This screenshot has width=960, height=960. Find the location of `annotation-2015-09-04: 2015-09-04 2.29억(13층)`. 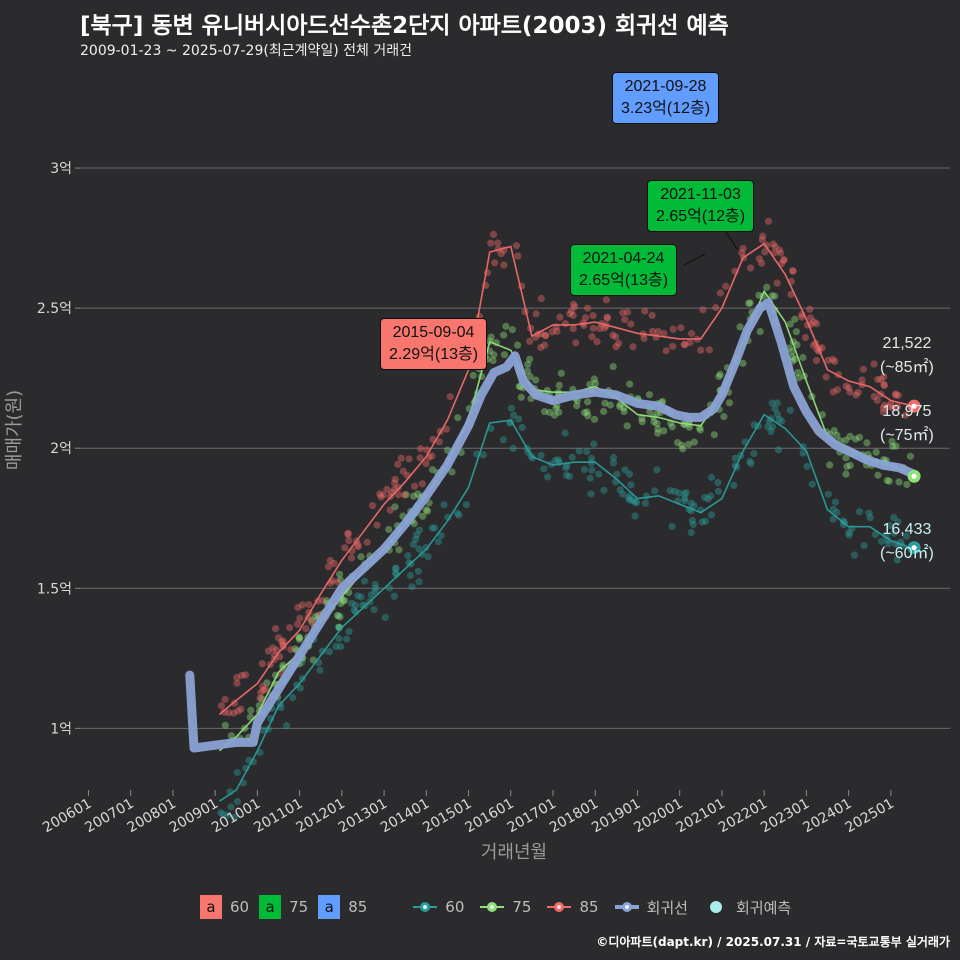

annotation-2015-09-04: 2015-09-04 2.29억(13층) is located at coordinates (434, 344).